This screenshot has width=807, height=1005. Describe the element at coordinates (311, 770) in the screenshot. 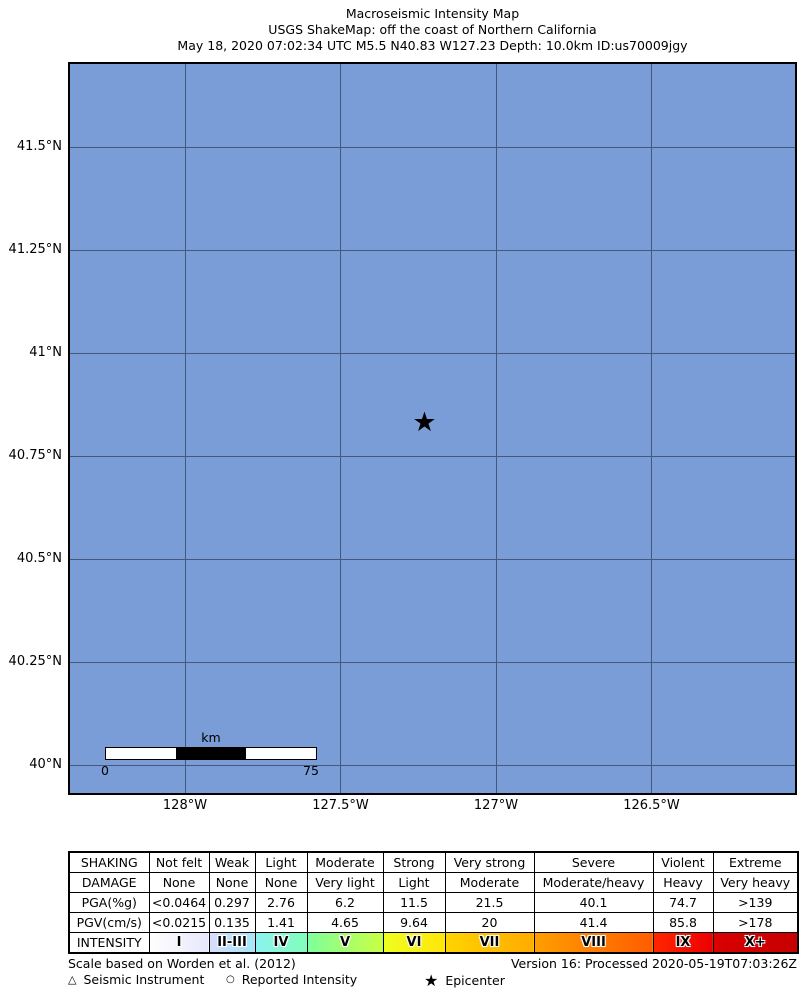

I see `scale-bar-end-label: 75` at that location.